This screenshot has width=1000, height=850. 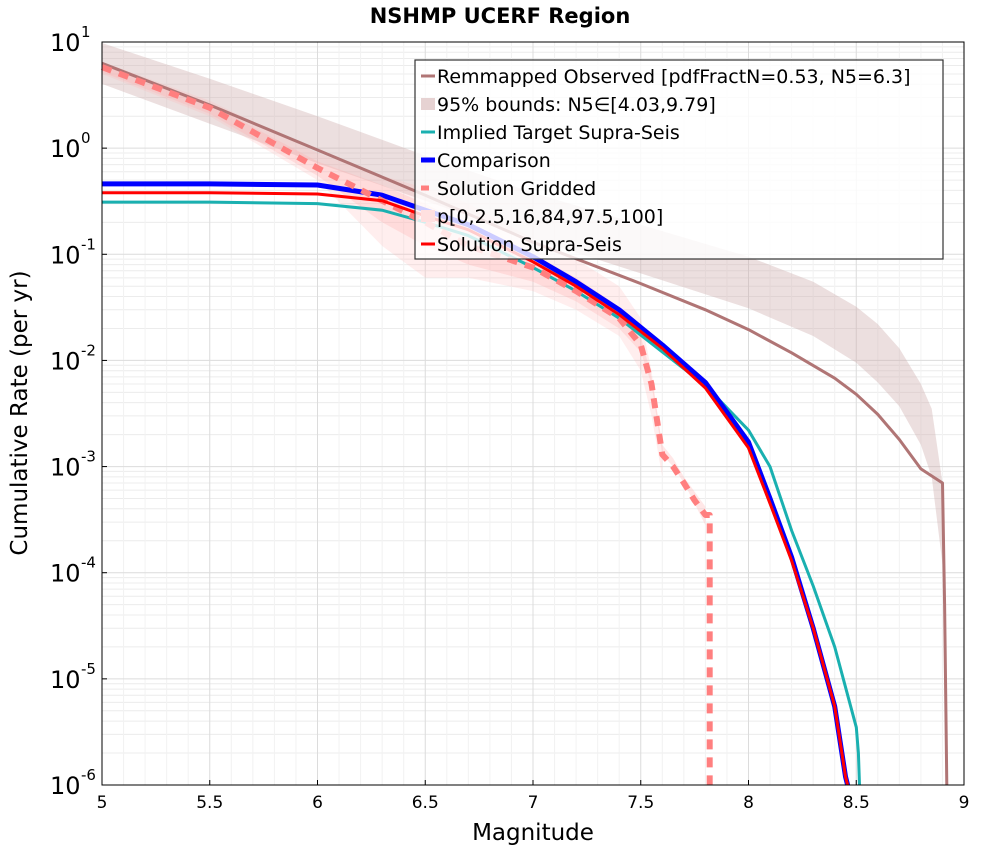 I want to click on y-tick-exponent: -5, so click(x=88, y=669).